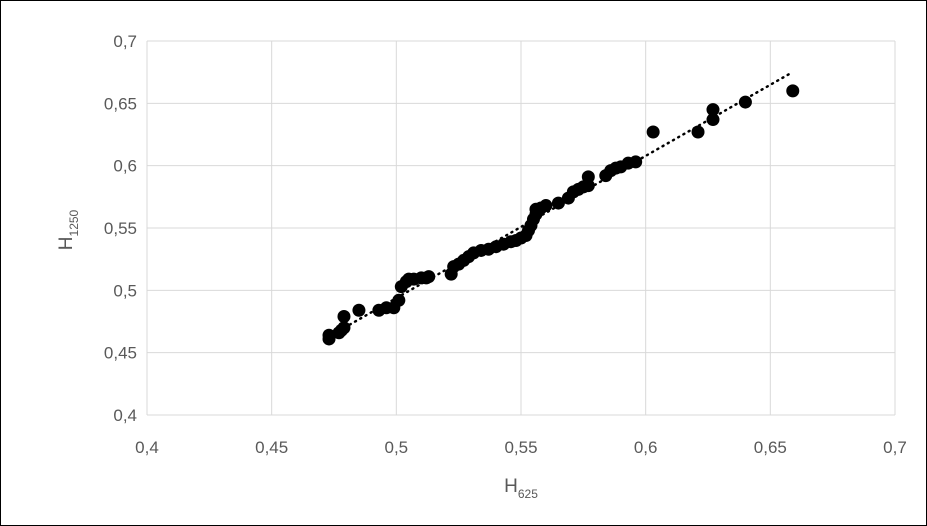 This screenshot has height=526, width=927. Describe the element at coordinates (520, 447) in the screenshot. I see `x-tick-label: 0,55` at that location.